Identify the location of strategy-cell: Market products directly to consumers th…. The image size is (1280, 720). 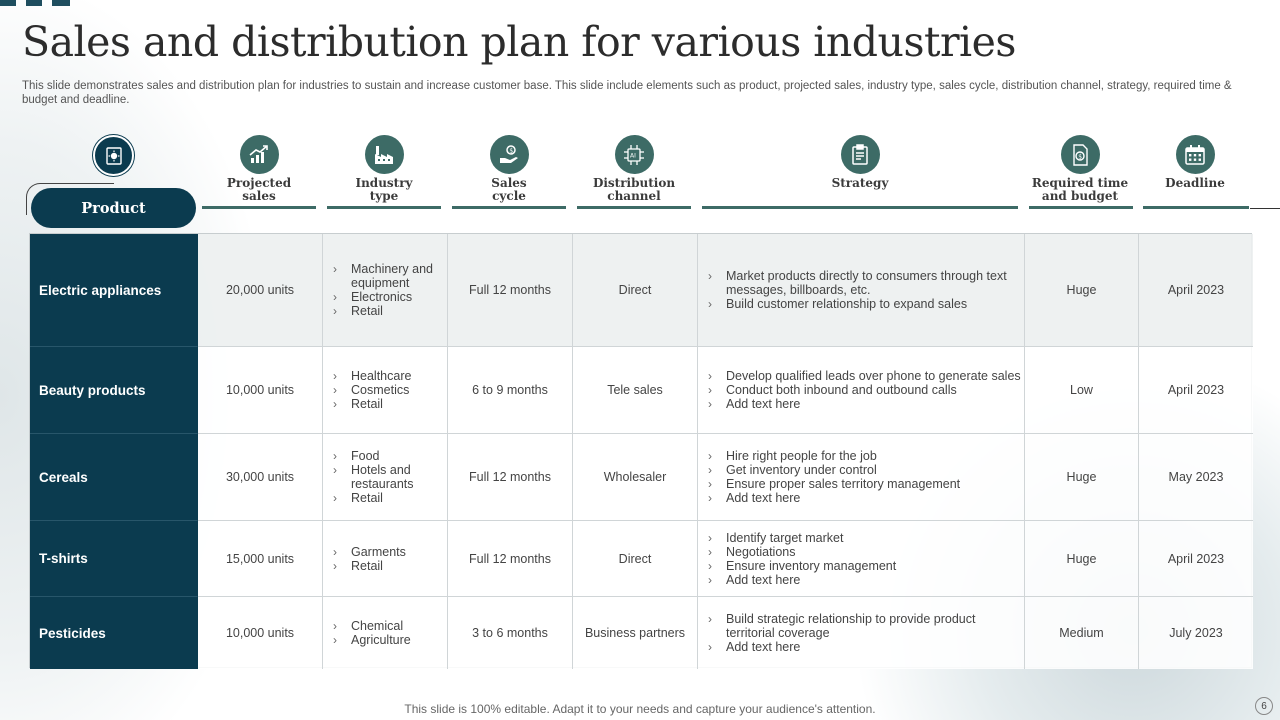
(861, 290).